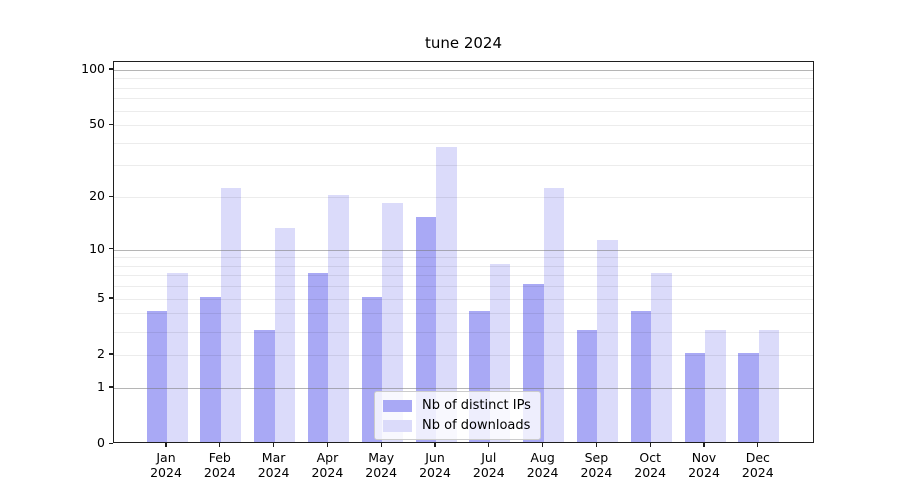 This screenshot has height=500, width=900. I want to click on legend-entry-downloads: Nb of downloads, so click(457, 425).